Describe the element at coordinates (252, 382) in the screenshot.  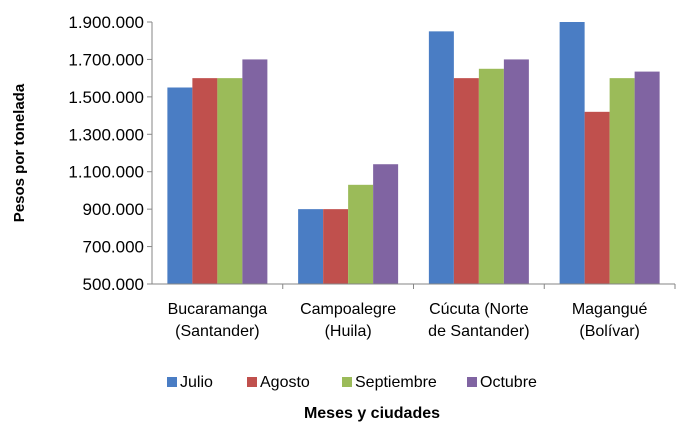
I see `legend-swatch-agosto` at that location.